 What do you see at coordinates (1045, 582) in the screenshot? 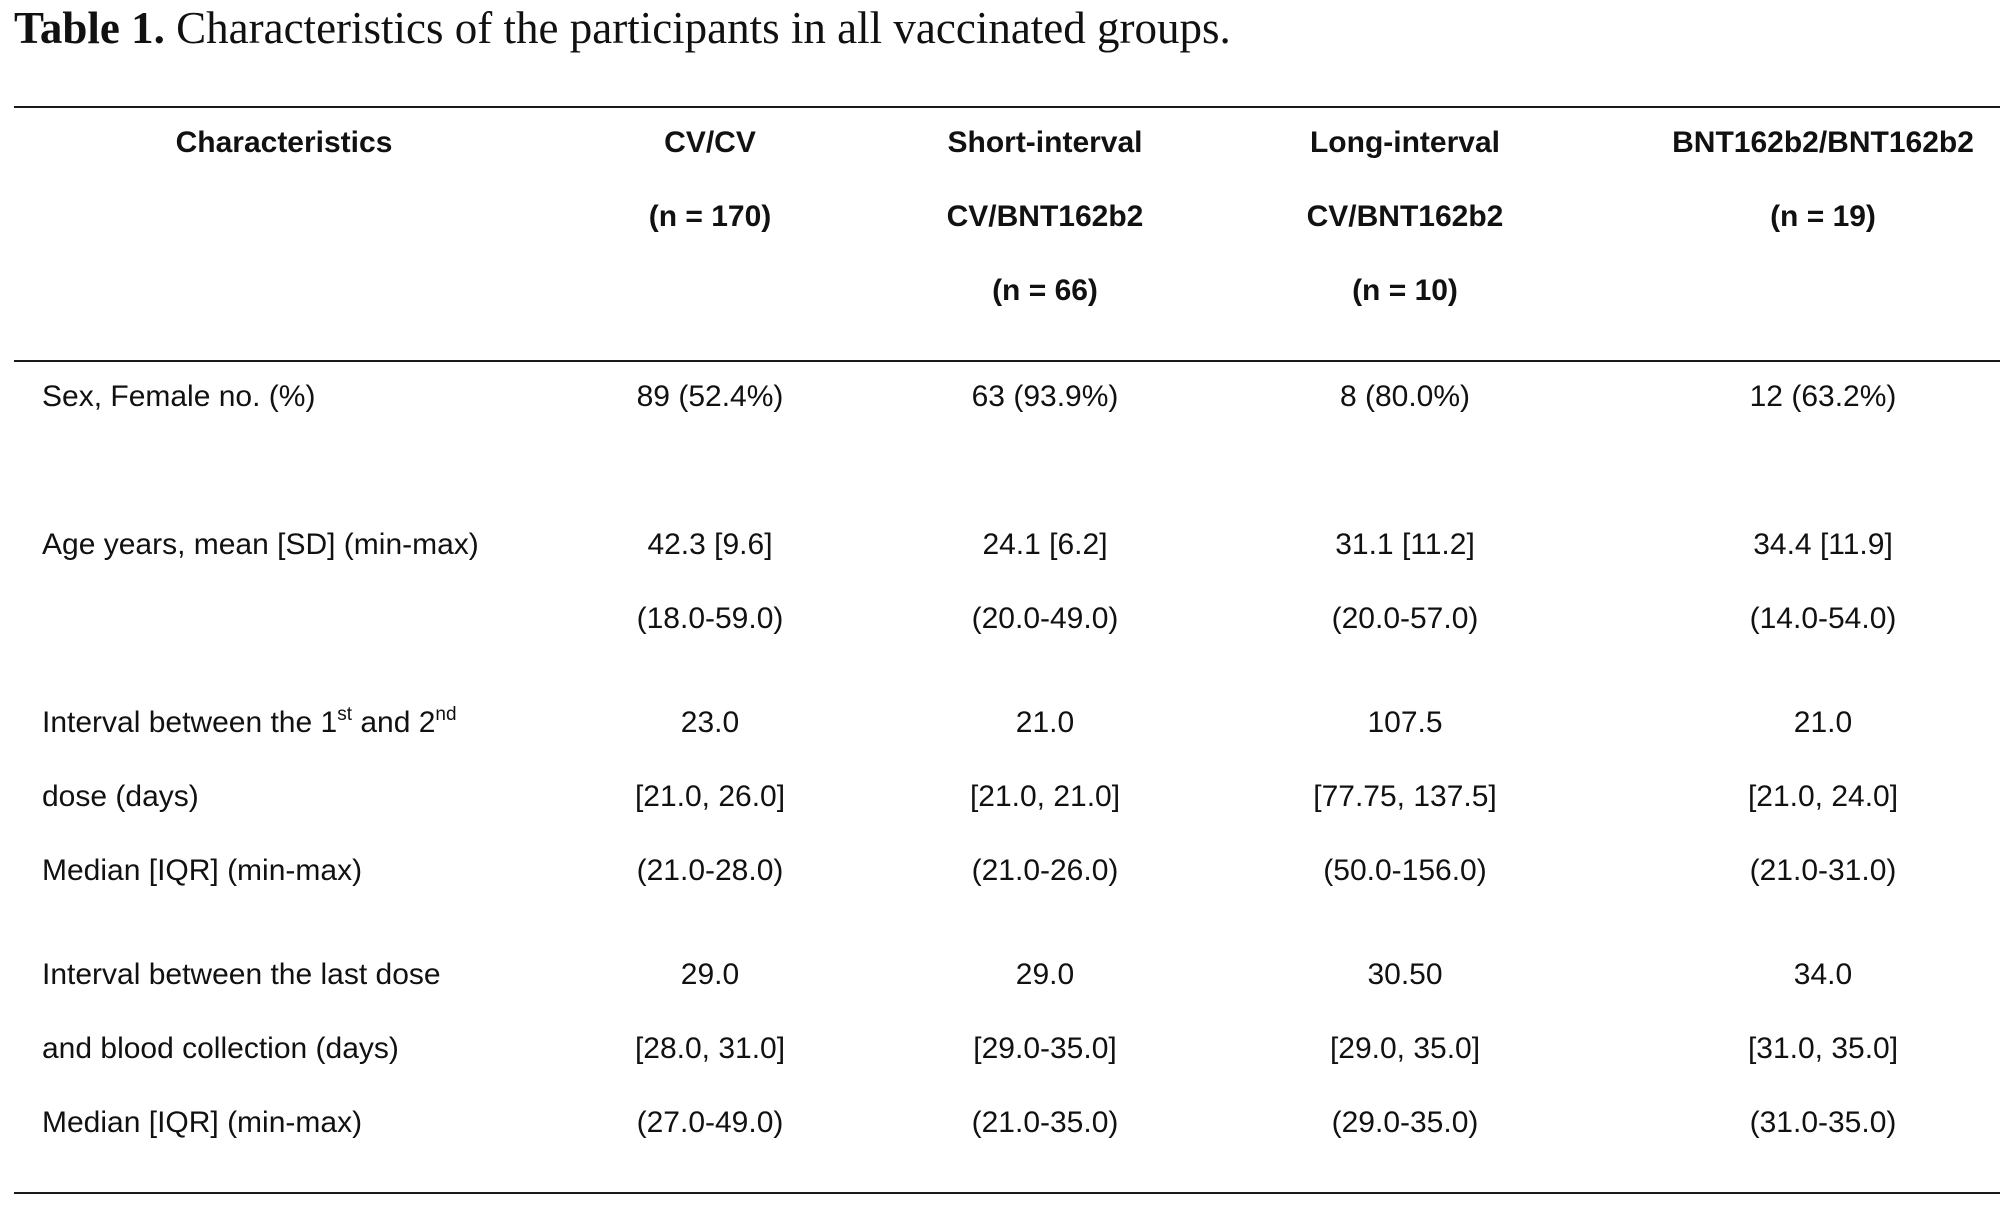
I see `table-cell: 24.1 [6.2] (20.0-49.0)` at bounding box center [1045, 582].